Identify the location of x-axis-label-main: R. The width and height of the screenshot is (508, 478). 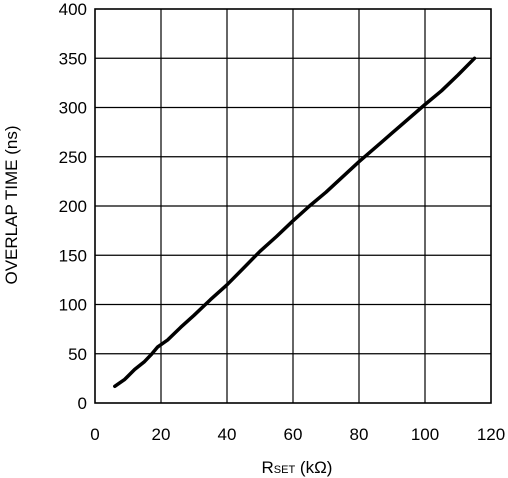
(268, 467).